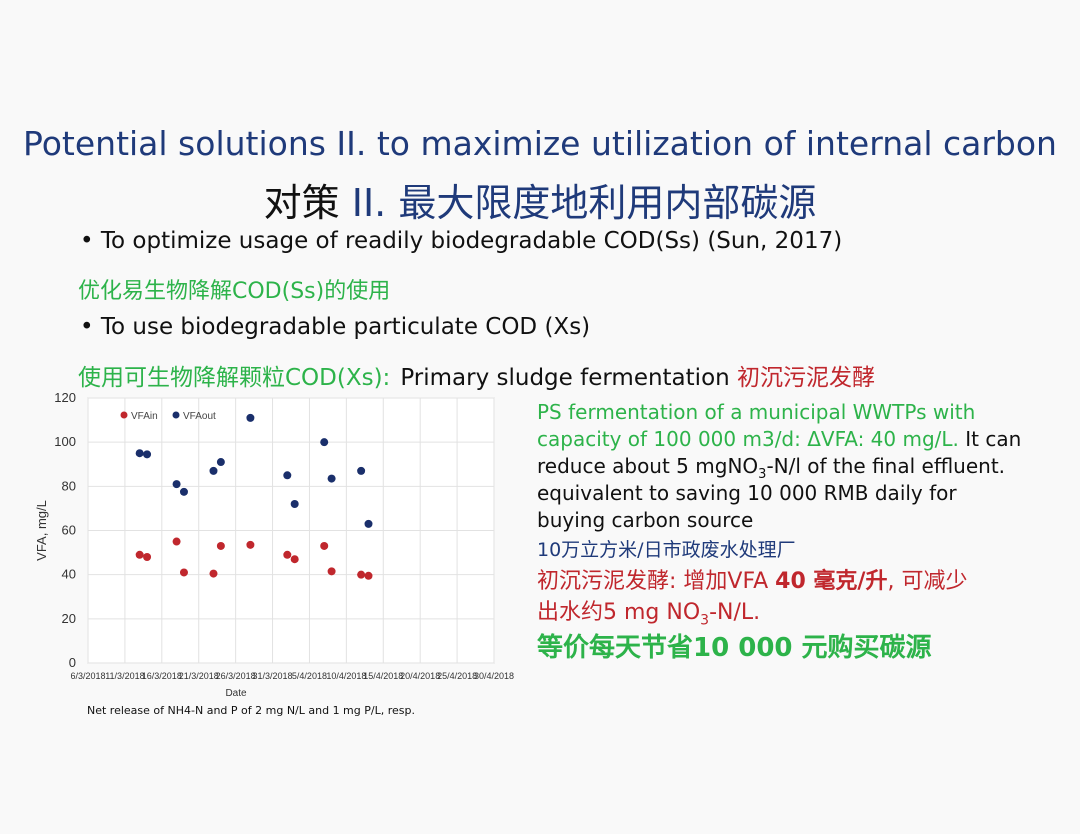 The image size is (1080, 834). I want to click on right-text-2-green: capacity of 100 000 m3/d: ΔVFA: 40 mg/L., so click(748, 439).